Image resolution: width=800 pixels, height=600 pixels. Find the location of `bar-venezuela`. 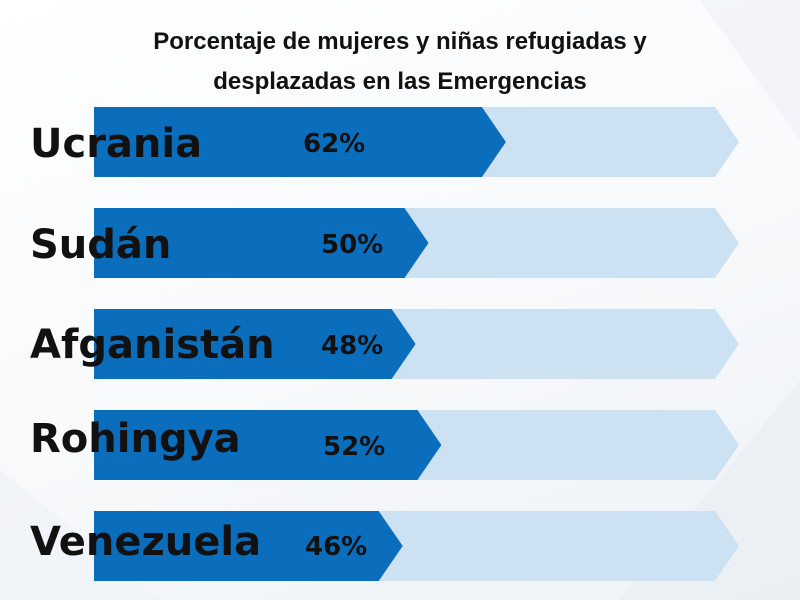

bar-venezuela is located at coordinates (248, 546).